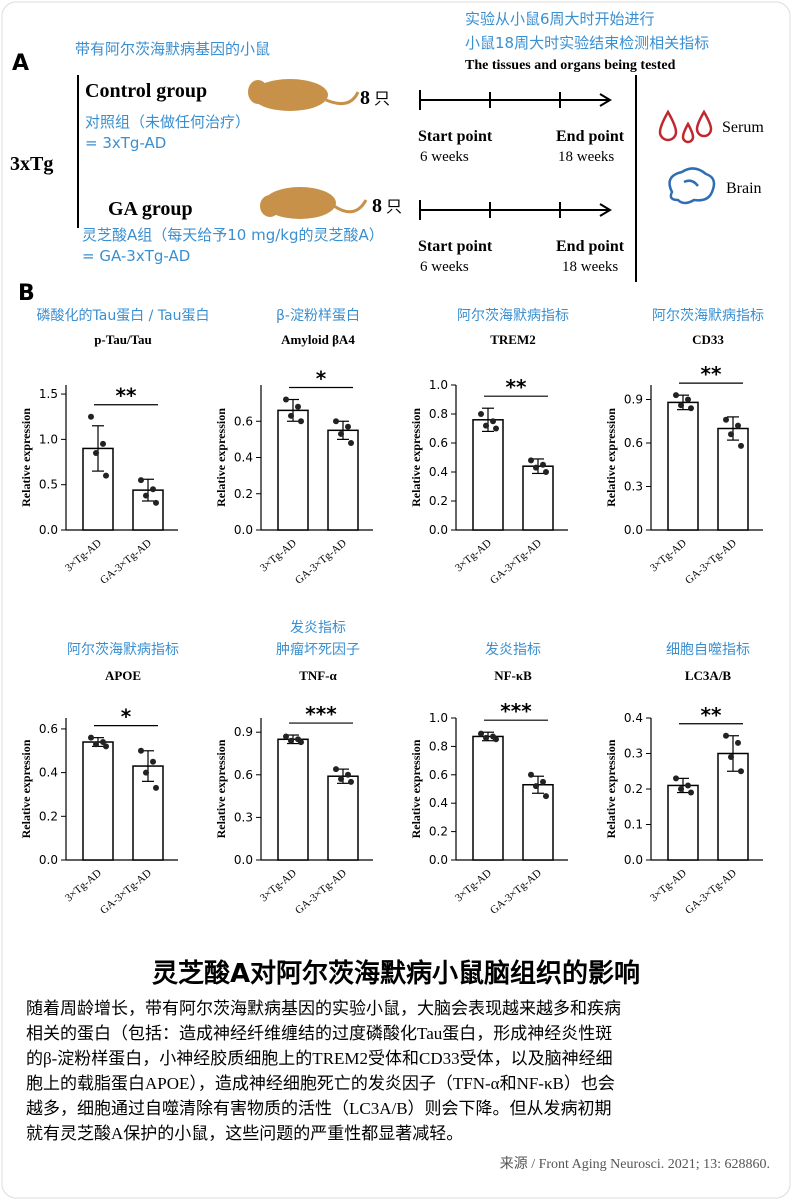 The width and height of the screenshot is (792, 1204). Describe the element at coordinates (513, 675) in the screenshot. I see `chart-title: NF-κB` at that location.